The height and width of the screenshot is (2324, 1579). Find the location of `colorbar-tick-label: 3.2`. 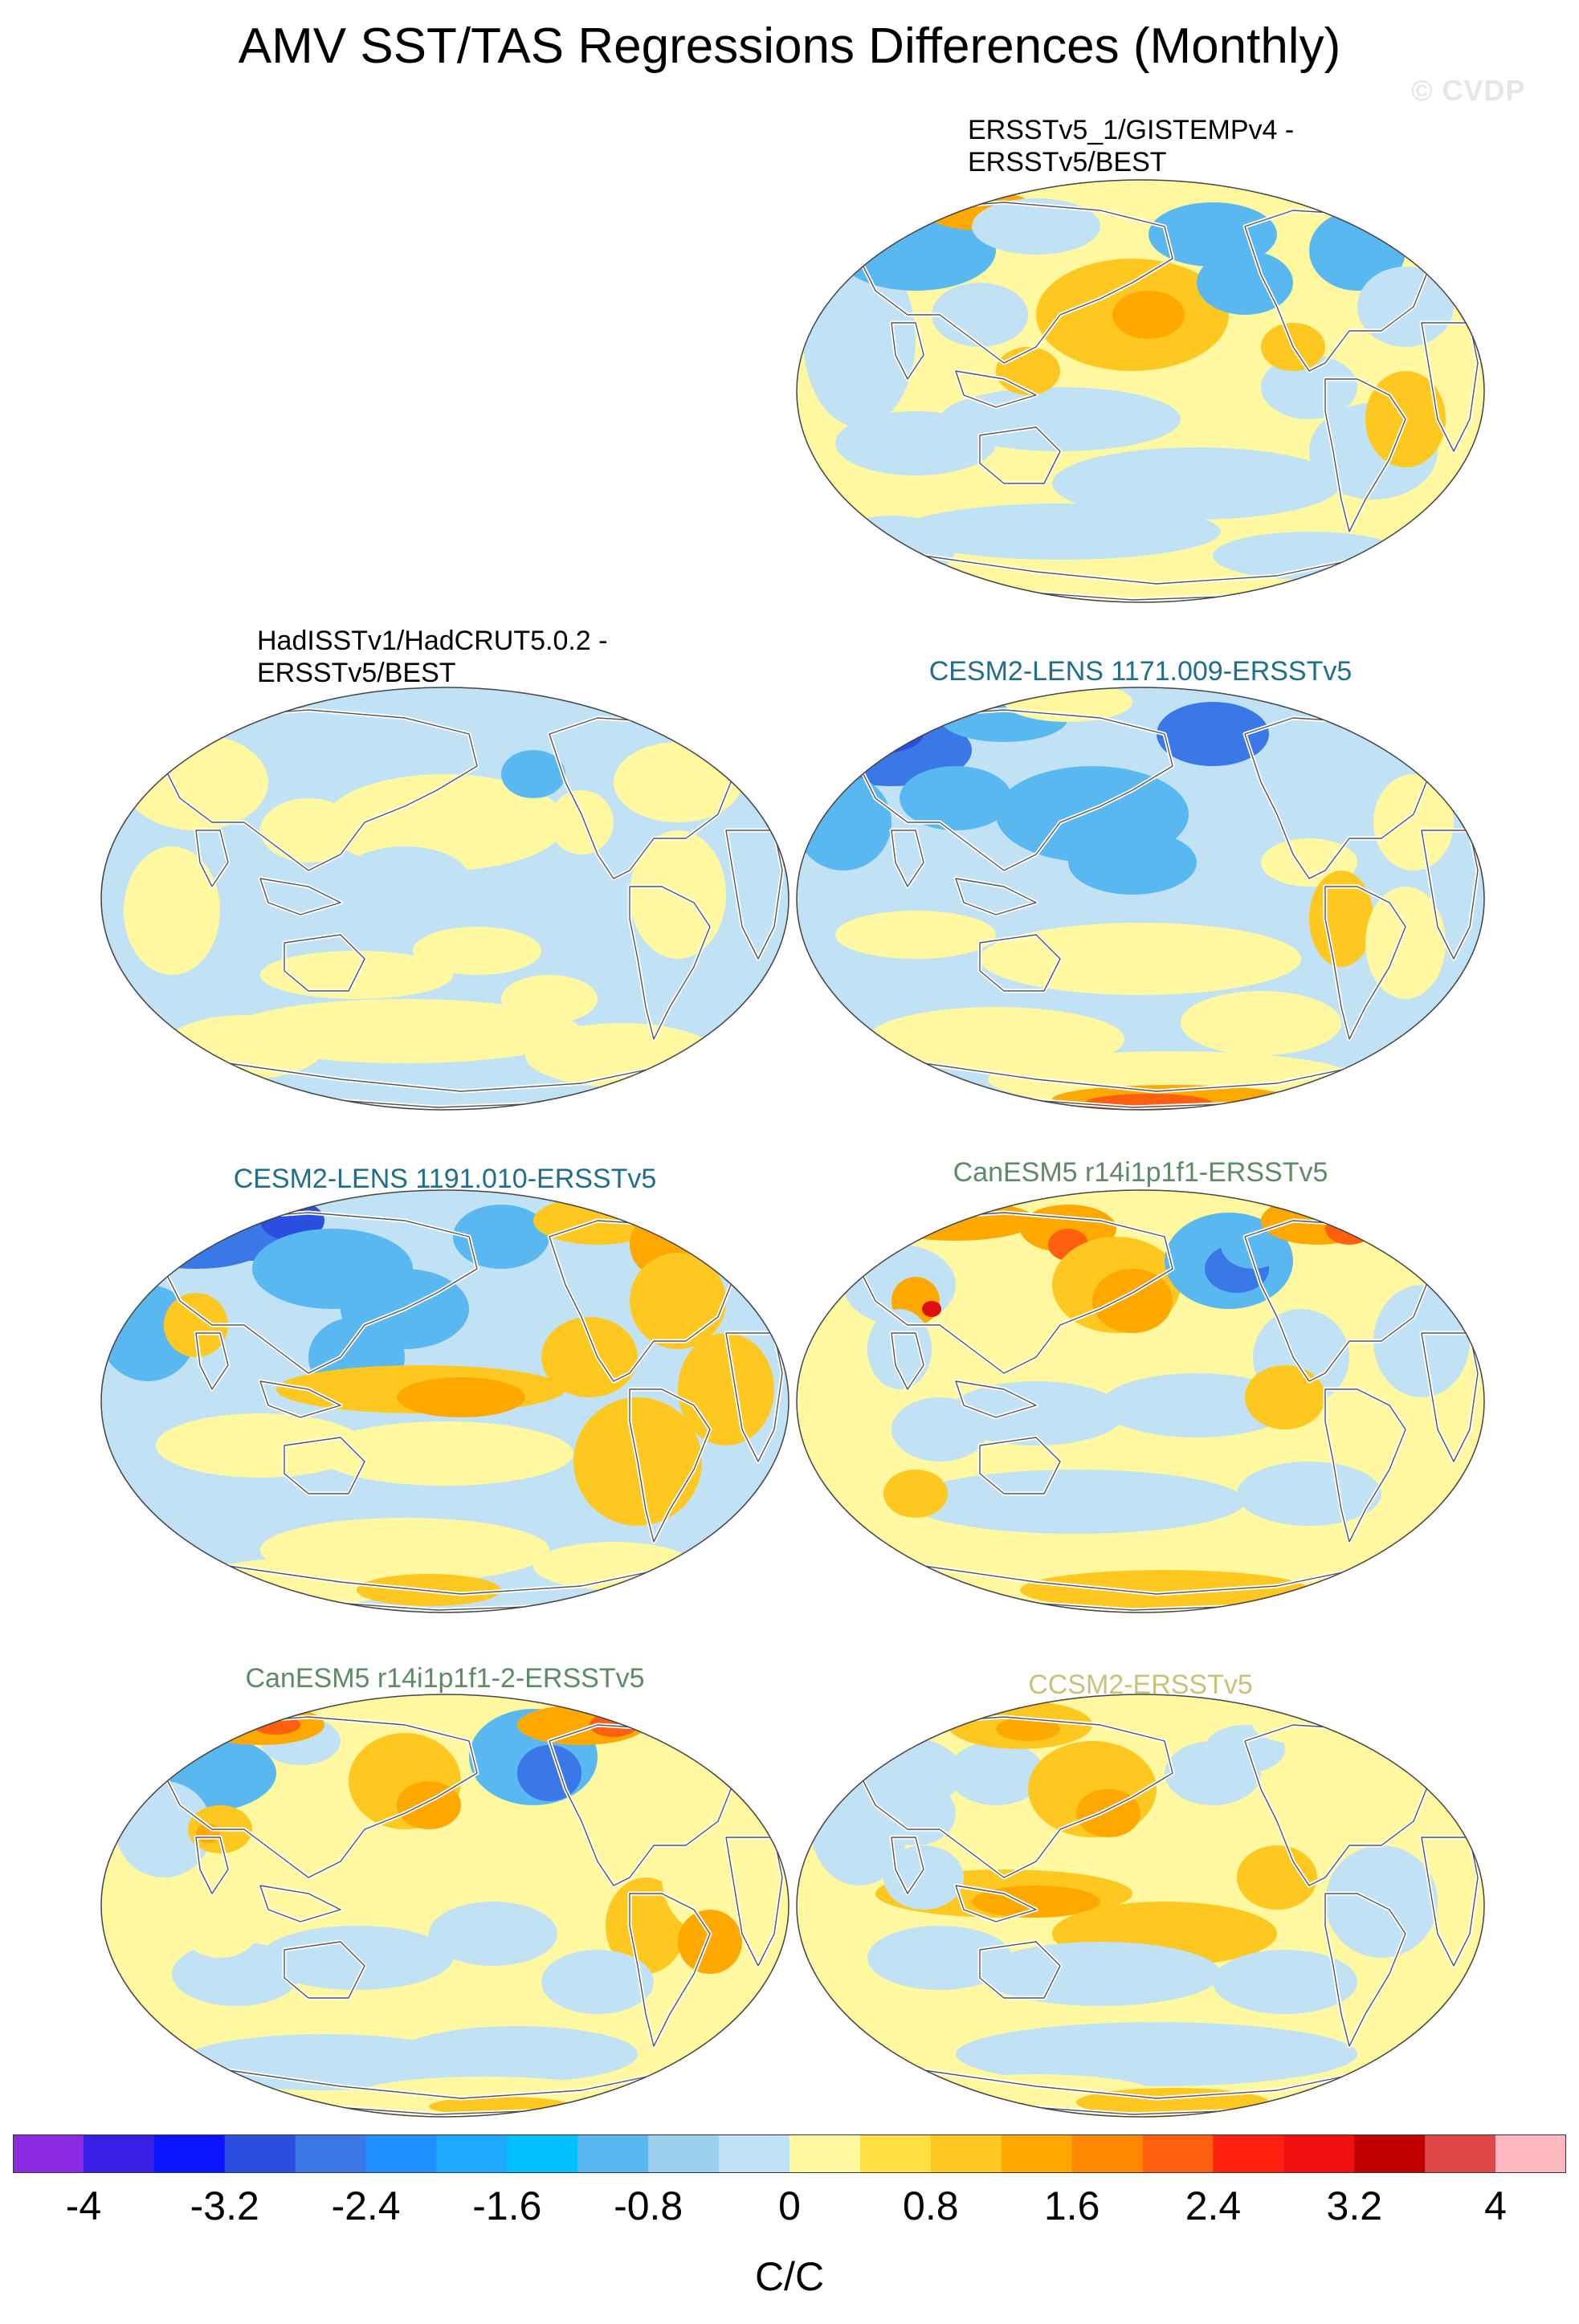

colorbar-tick-label: 3.2 is located at coordinates (1354, 2205).